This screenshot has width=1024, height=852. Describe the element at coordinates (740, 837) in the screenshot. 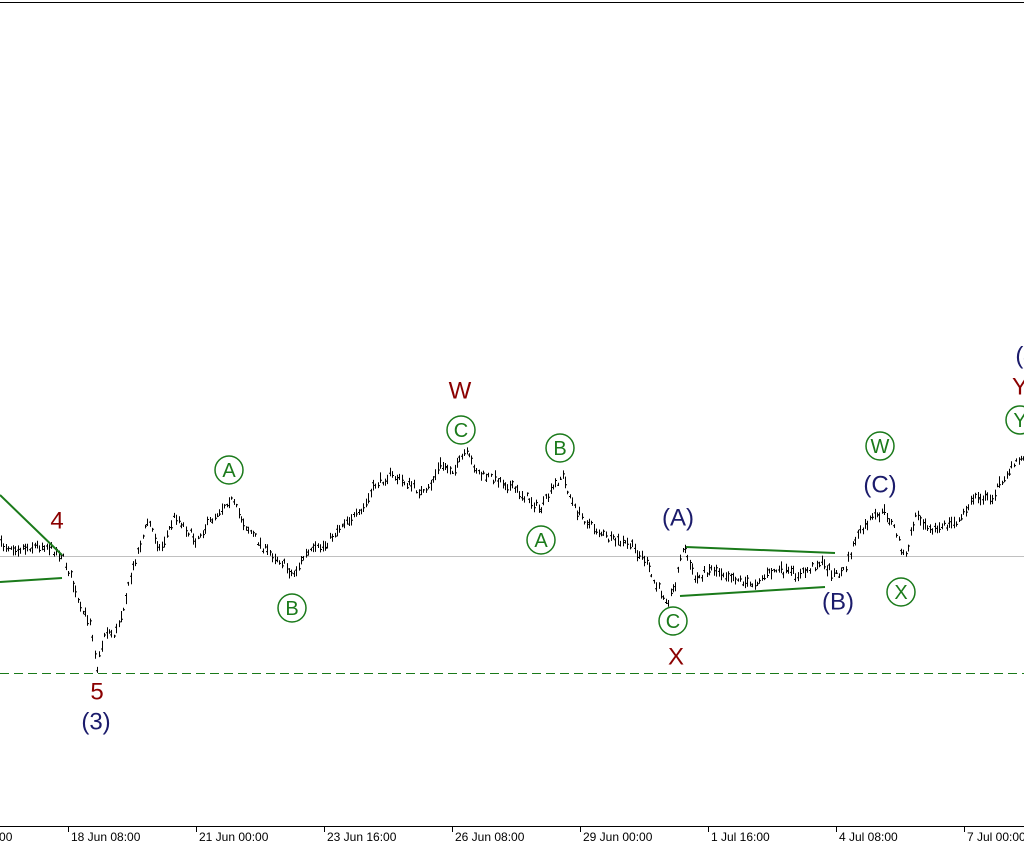

I see `x-tick-label: 1 Jul 16:00` at that location.